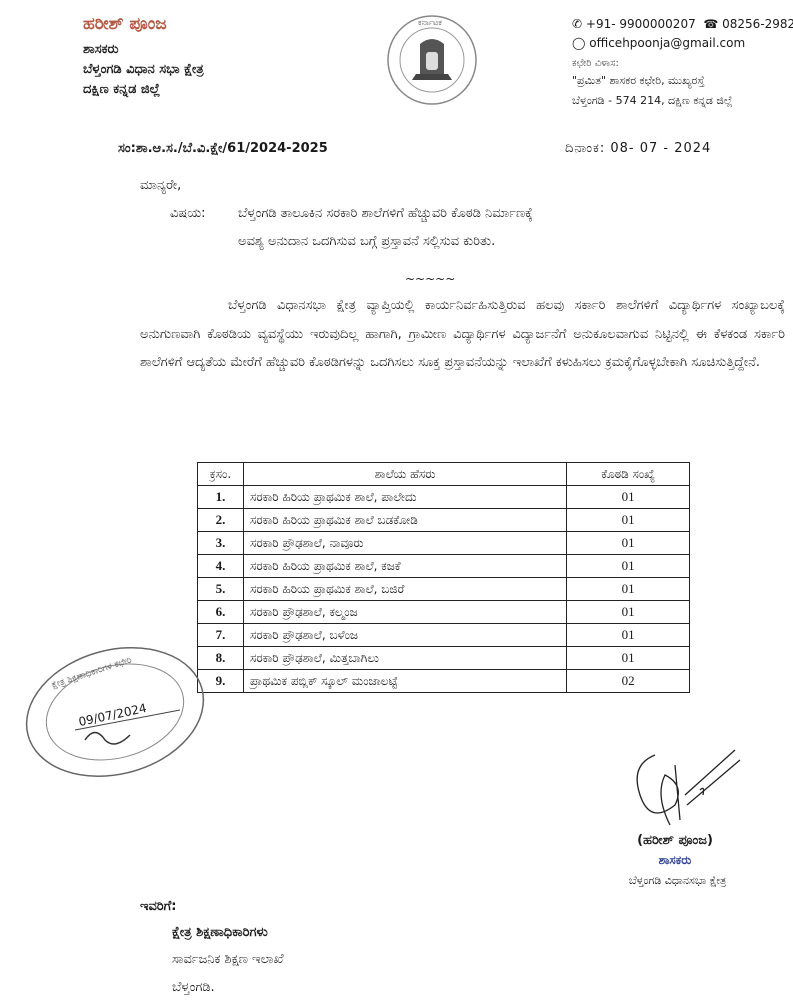  What do you see at coordinates (405, 658) in the screenshot?
I see `school-name: ಸರಕಾರಿ ಪ್ರೌಢಶಾಲೆ, ಮಿತ್ತಬಾಗಿಲು` at bounding box center [405, 658].